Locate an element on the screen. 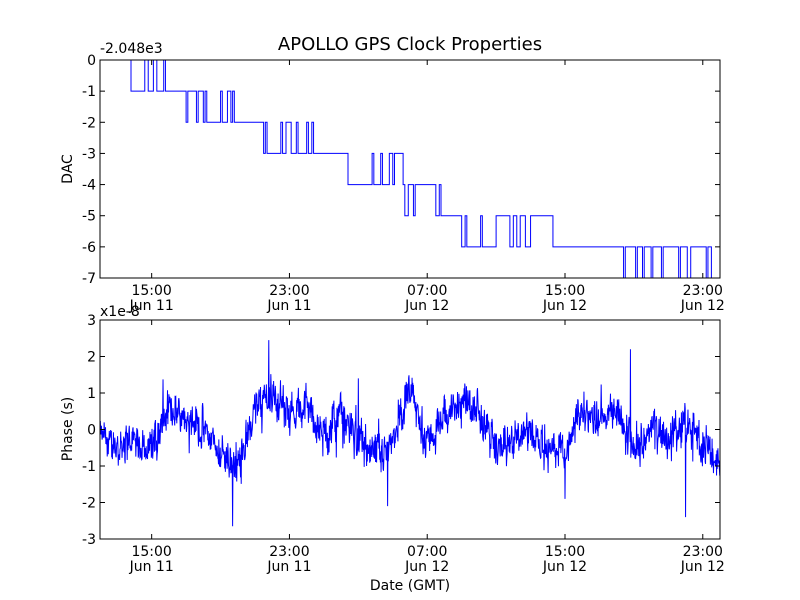 This screenshot has height=600, width=800. dac-x-tick-time: 07:00 is located at coordinates (427, 291).